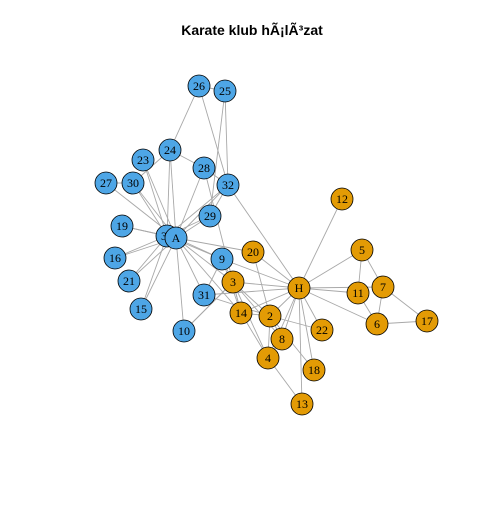 This screenshot has width=504, height=509. What do you see at coordinates (320, 243) in the screenshot?
I see `edge-12-H` at bounding box center [320, 243].